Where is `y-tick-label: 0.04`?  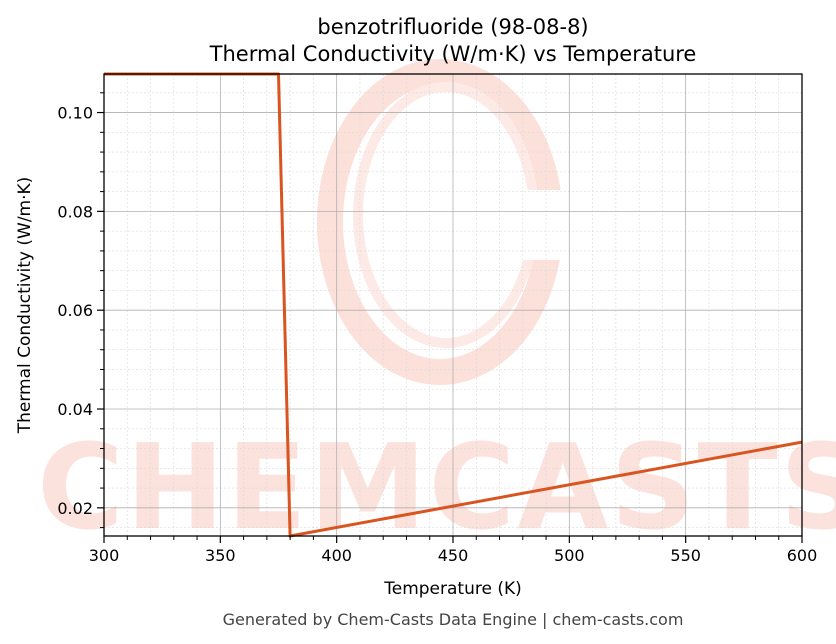
y-tick-label: 0.04 is located at coordinates (75, 409).